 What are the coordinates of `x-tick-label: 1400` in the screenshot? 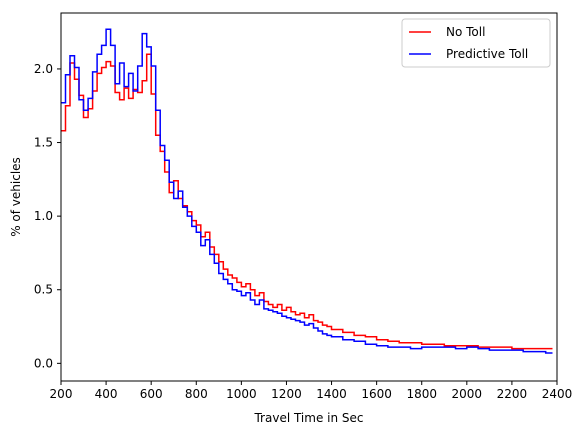 It's located at (331, 394).